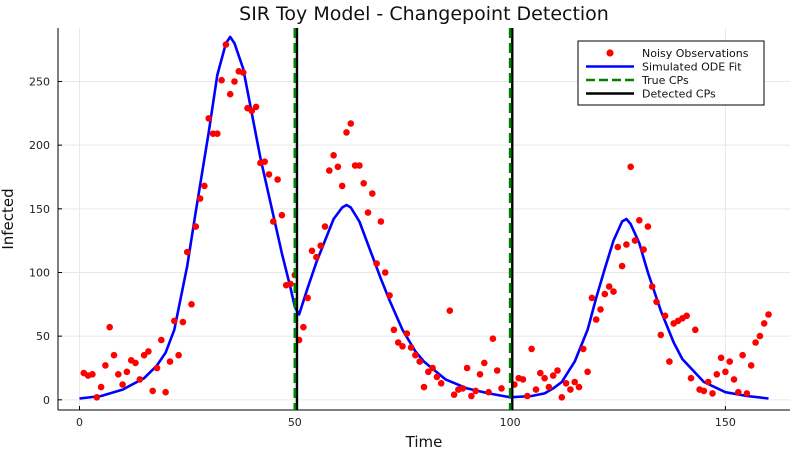 Image resolution: width=800 pixels, height=450 pixels. Describe the element at coordinates (725, 422) in the screenshot. I see `x-tick-label: 150` at that location.